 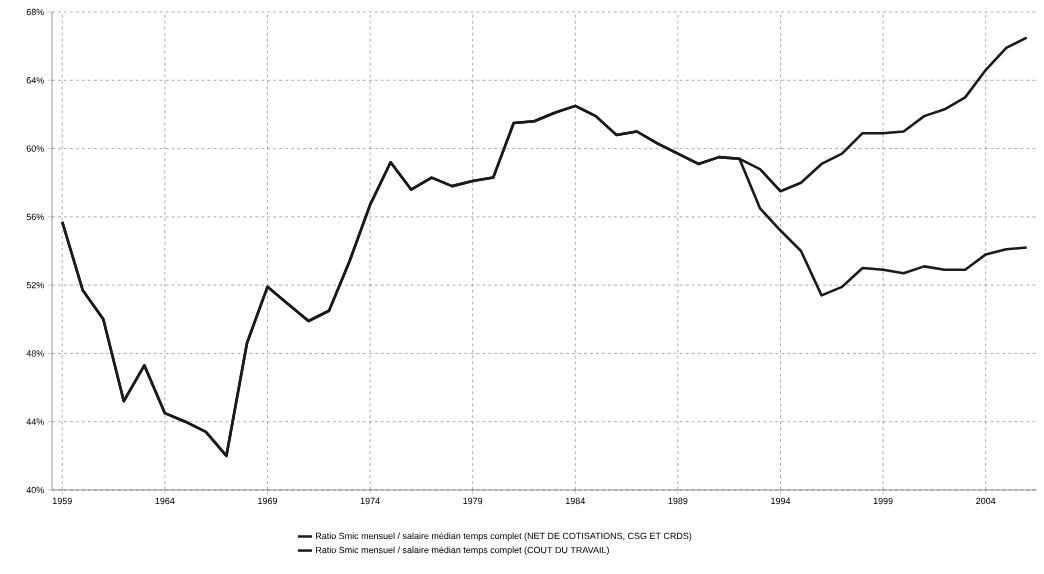 I want to click on y-tick-label: 56%, so click(x=35, y=217).